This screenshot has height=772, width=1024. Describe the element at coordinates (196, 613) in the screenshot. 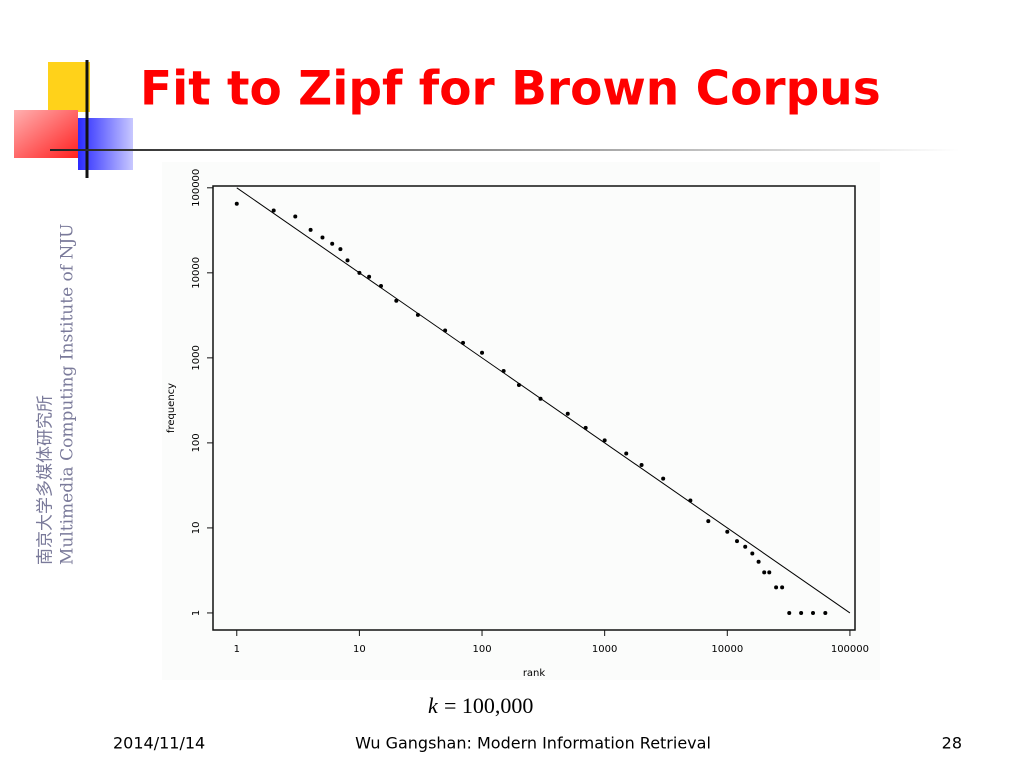

I see `y-tick-label: 1` at that location.